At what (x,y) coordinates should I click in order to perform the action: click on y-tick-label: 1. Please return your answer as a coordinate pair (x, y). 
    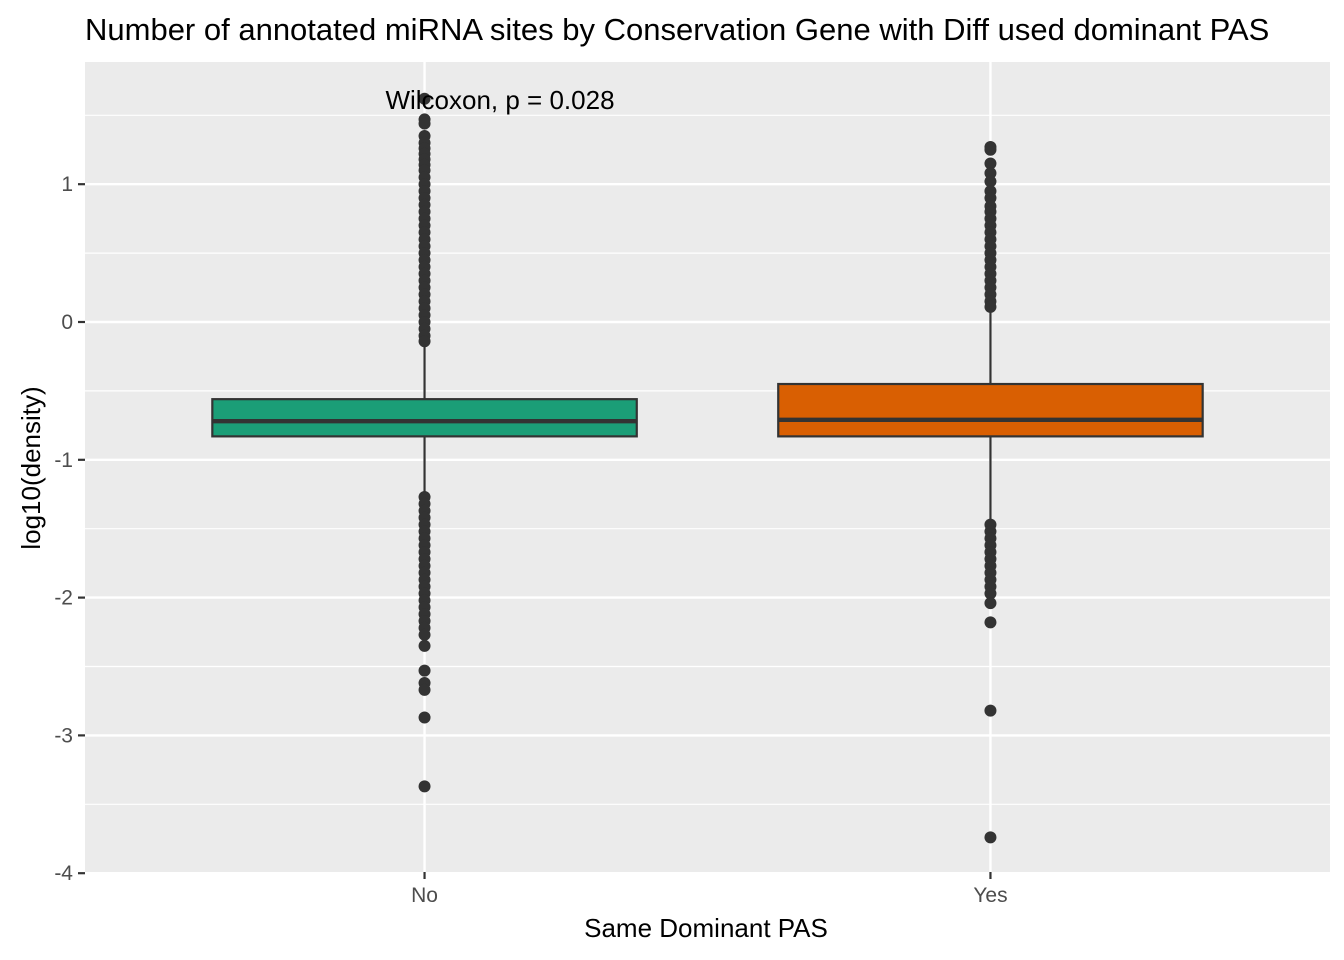
    Looking at the image, I should click on (67, 184).